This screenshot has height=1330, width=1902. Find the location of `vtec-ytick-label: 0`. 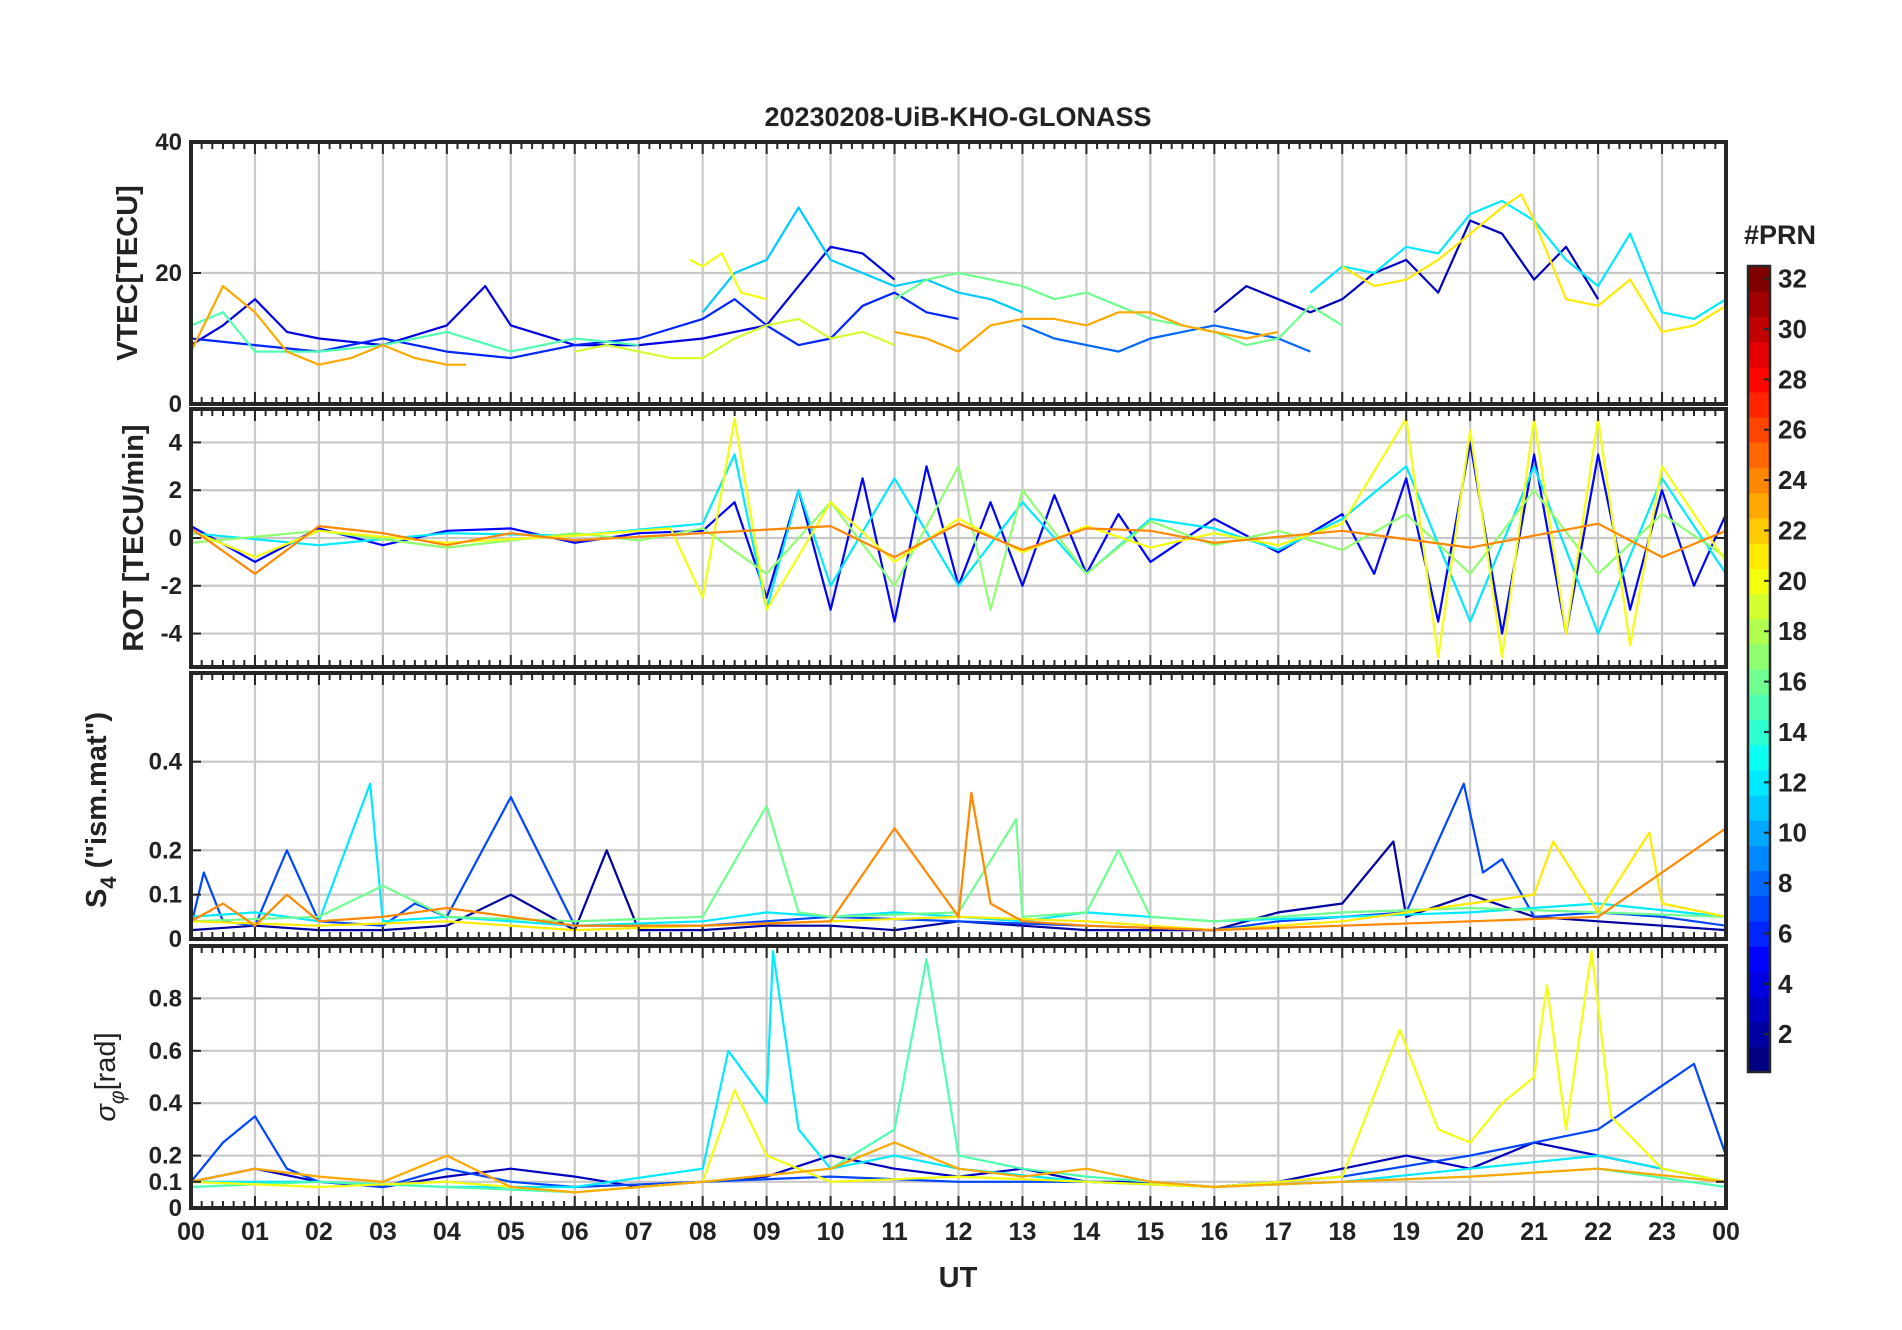

vtec-ytick-label: 0 is located at coordinates (175, 404).